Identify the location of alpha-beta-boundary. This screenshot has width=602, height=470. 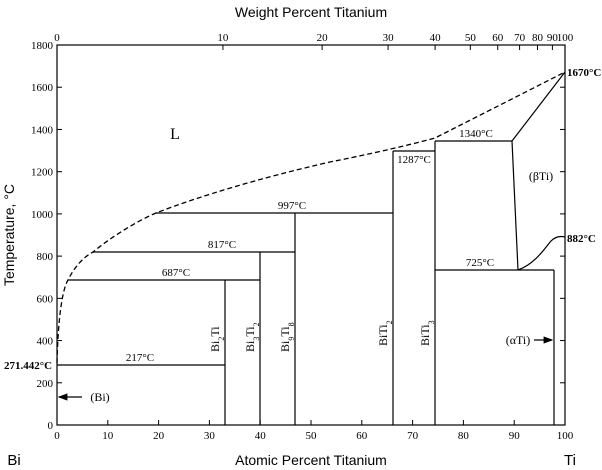
(541, 253).